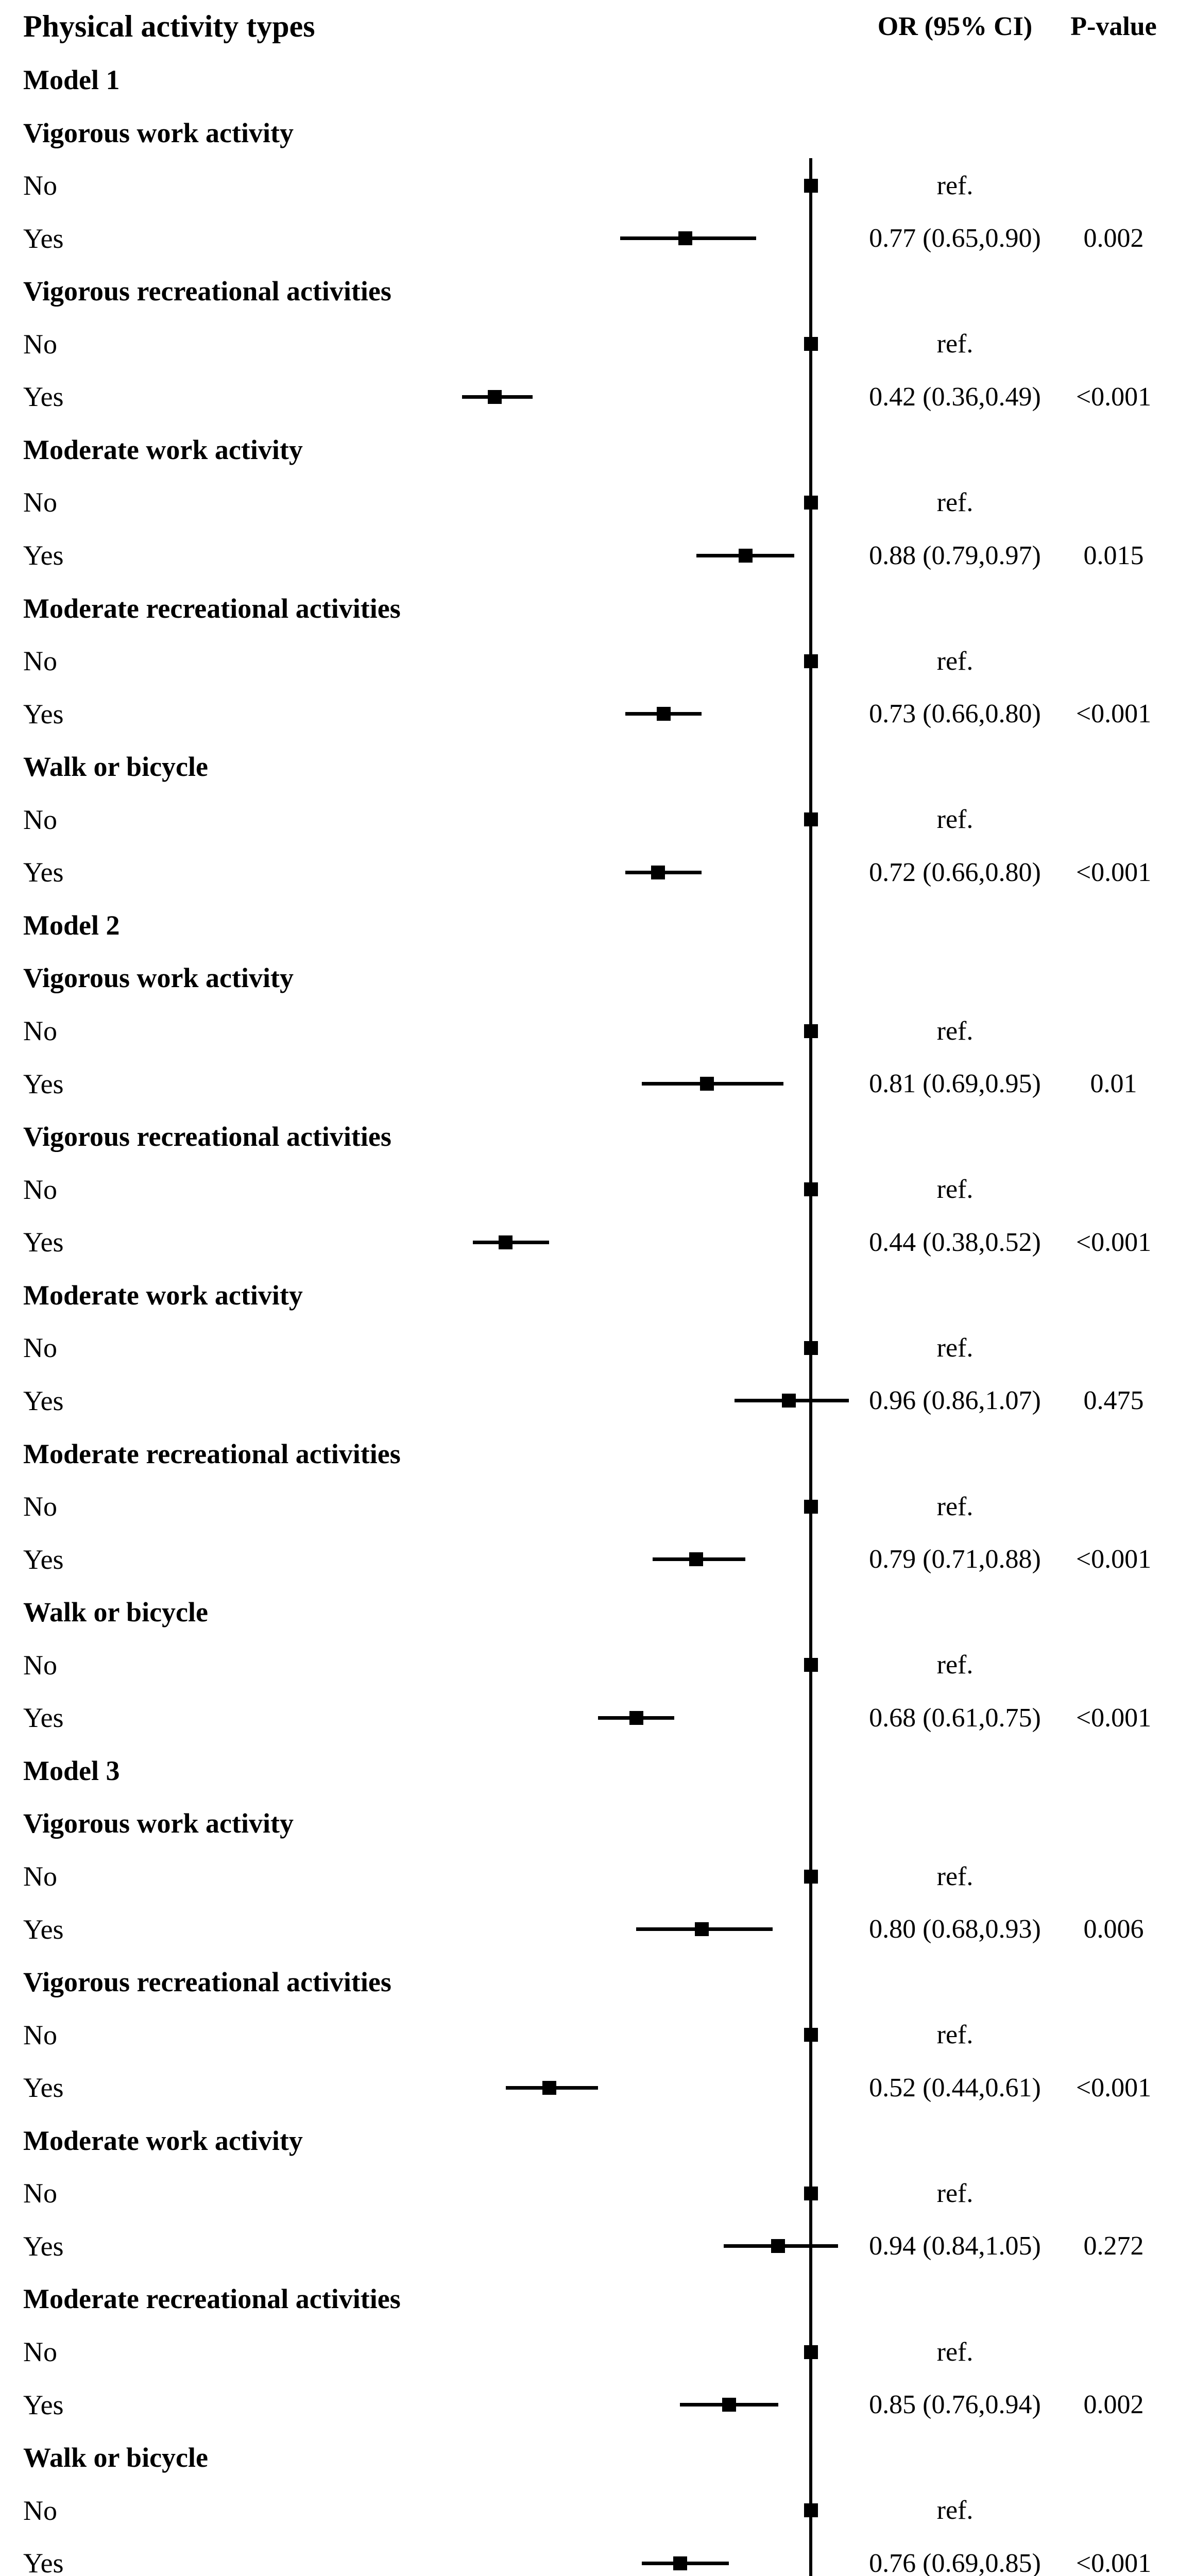 This screenshot has height=2576, width=1178. I want to click on or-ci-text: 0.76 (0.69,0.85), so click(955, 2562).